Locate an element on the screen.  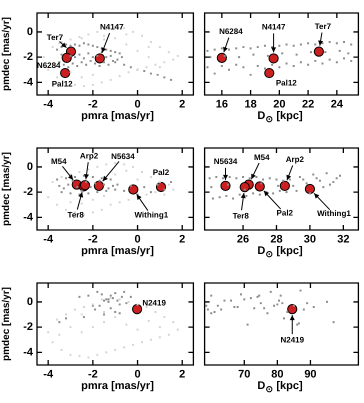
x-tick-label: 70 is located at coordinates (244, 374).